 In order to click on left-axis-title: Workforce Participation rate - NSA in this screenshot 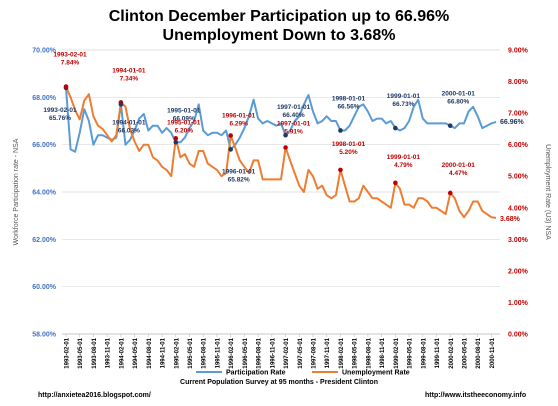, I will do `click(16, 191)`.